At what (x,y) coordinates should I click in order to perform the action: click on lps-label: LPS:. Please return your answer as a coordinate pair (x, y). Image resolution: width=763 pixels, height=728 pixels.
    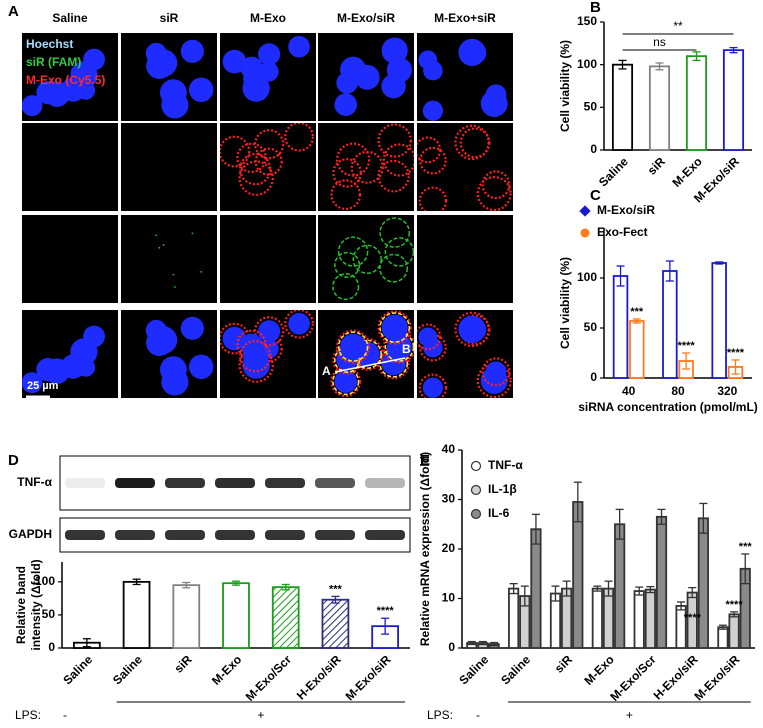
    Looking at the image, I should click on (440, 715).